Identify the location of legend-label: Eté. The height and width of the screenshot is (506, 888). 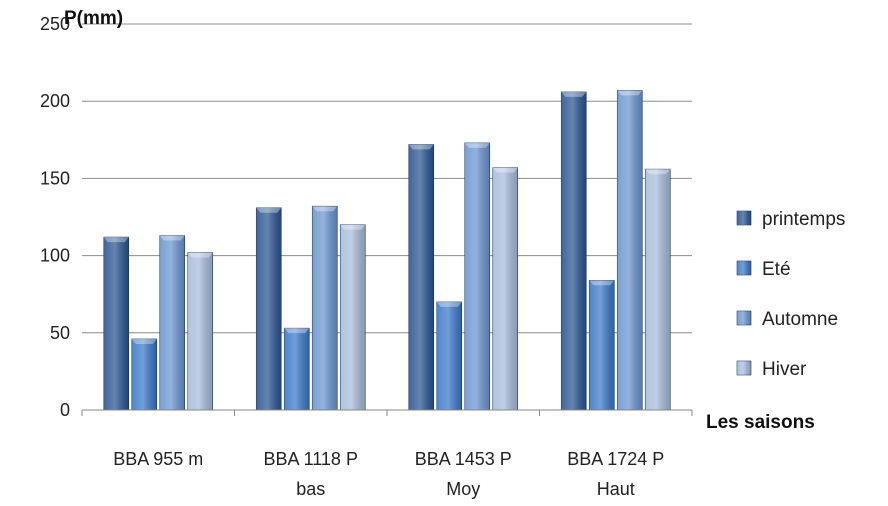
(776, 269).